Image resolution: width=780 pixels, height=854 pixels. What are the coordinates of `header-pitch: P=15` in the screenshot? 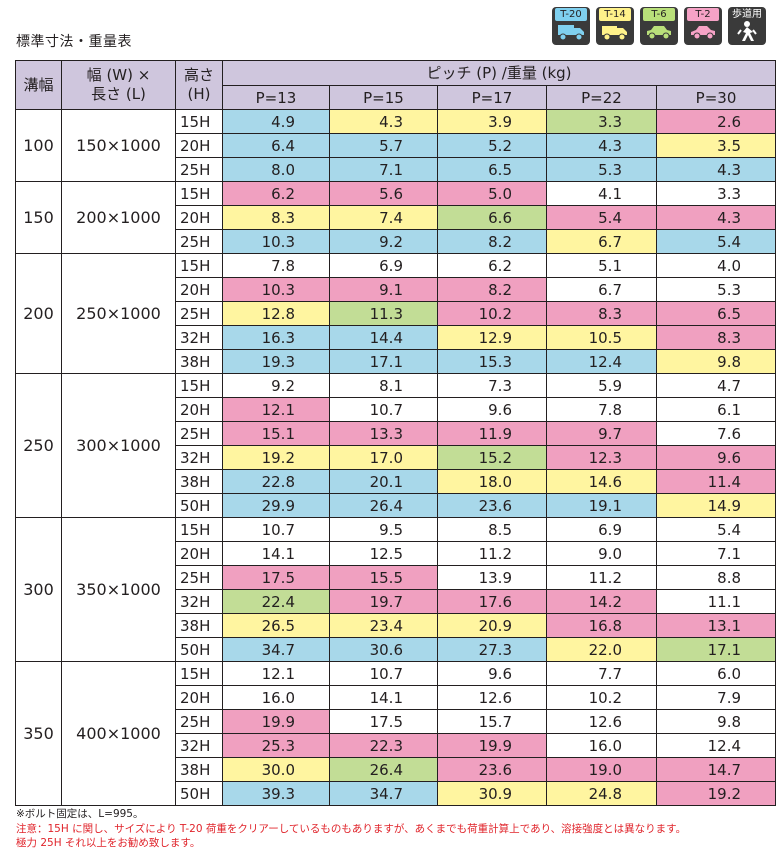 It's located at (383, 97).